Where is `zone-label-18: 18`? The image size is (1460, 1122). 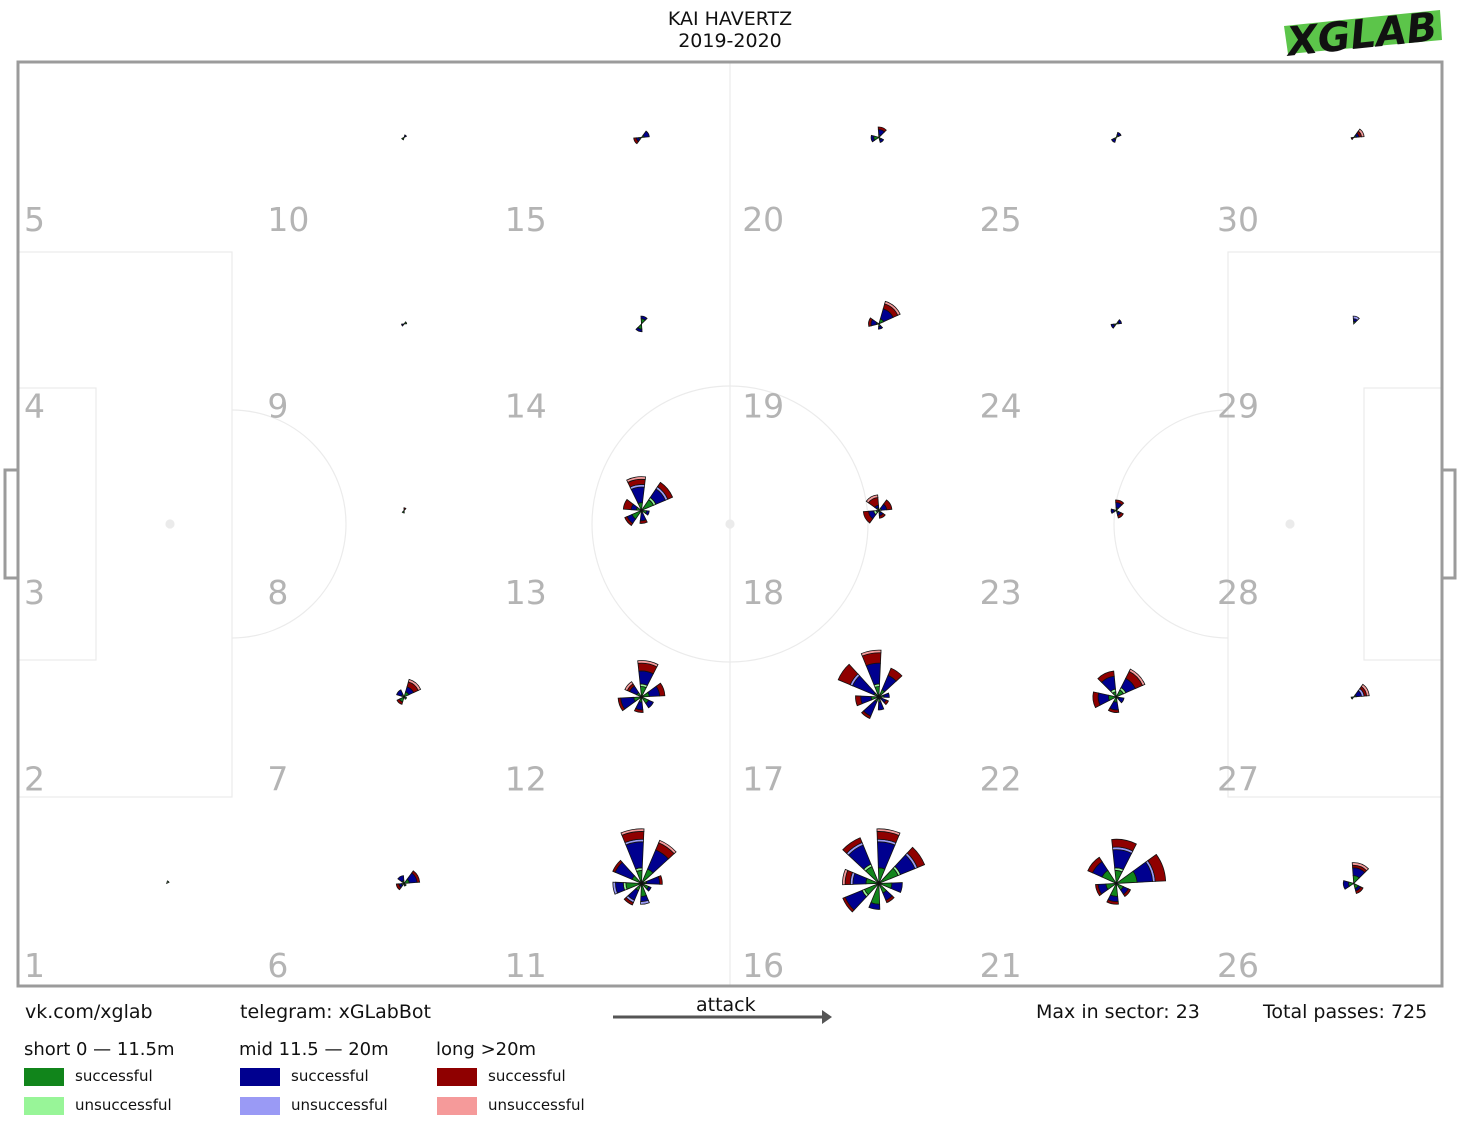 zone-label-18: 18 is located at coordinates (763, 592).